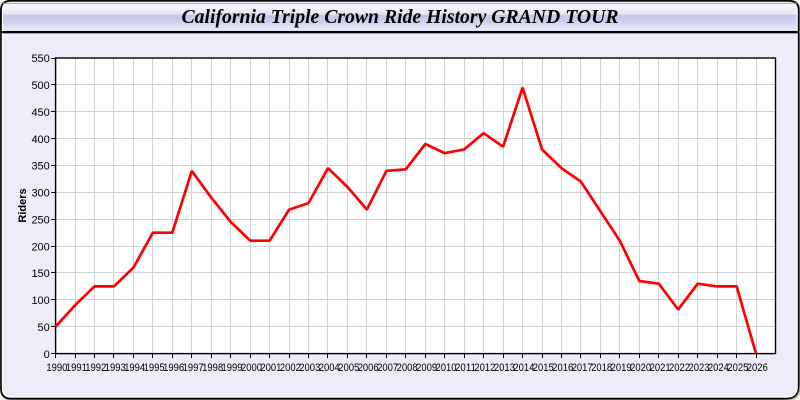 This screenshot has width=800, height=400. I want to click on svg-text: 2020, so click(640, 368).